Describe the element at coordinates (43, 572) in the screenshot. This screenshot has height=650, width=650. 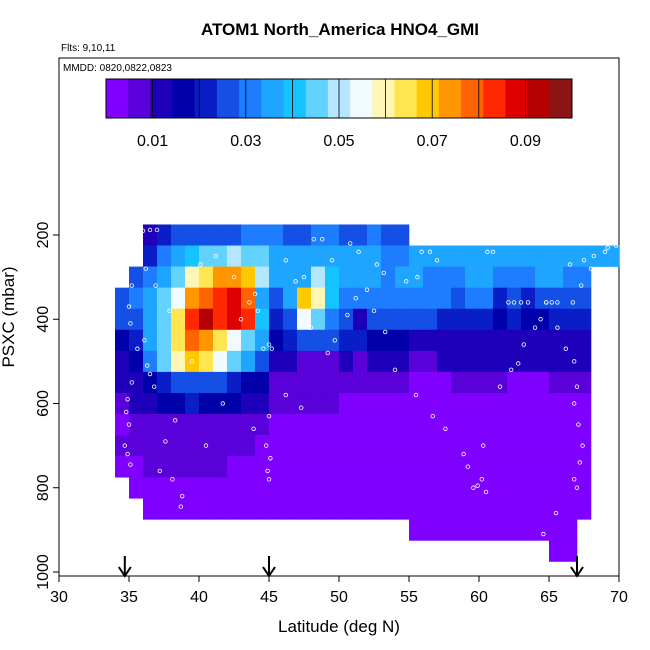
I see `y-tick-label: 1000` at that location.